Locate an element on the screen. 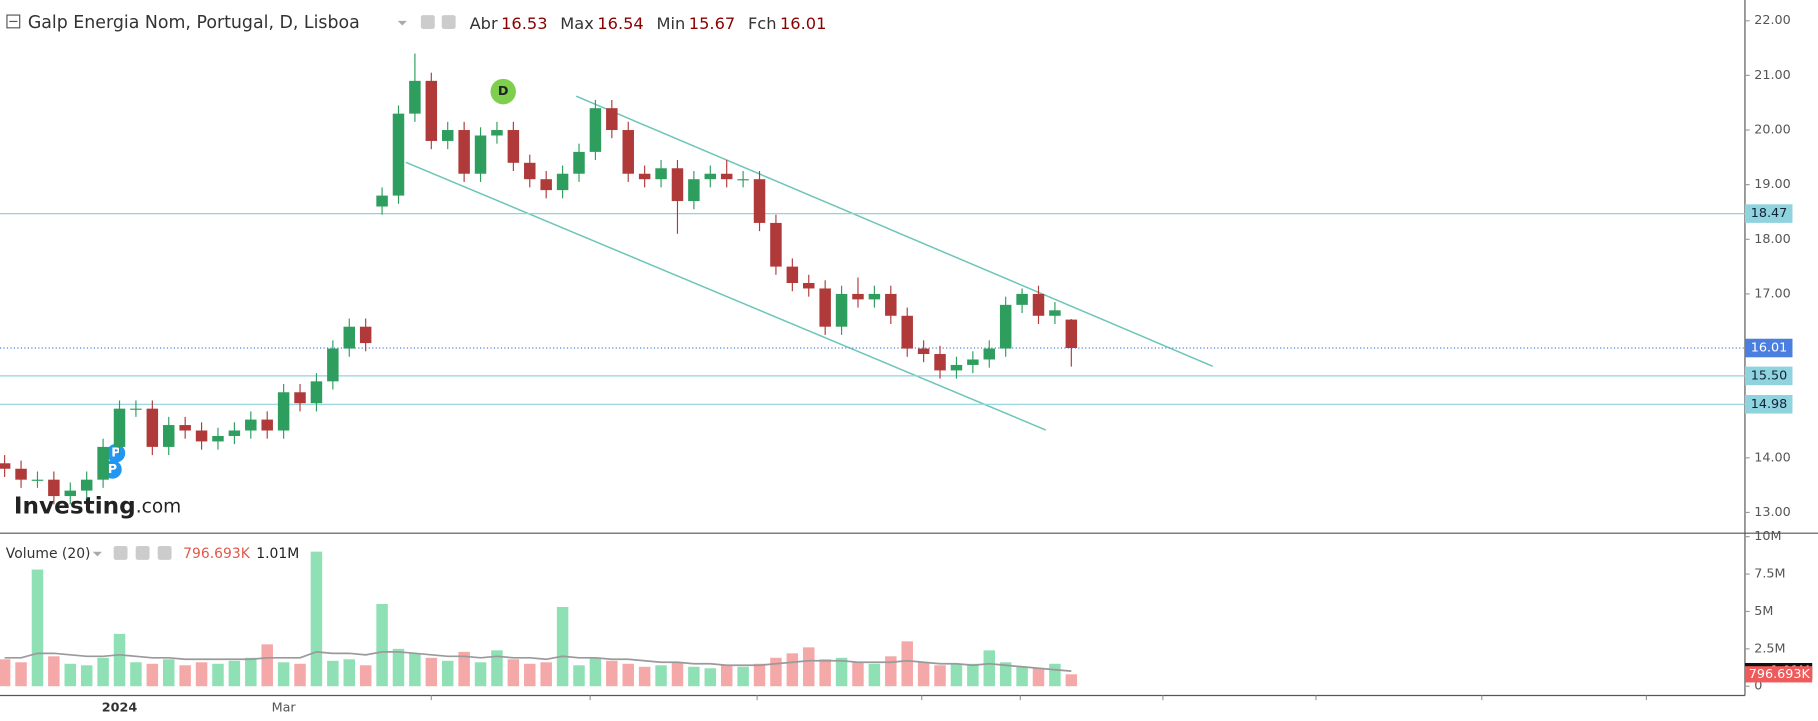  y-tick-label: 22.00 is located at coordinates (1772, 20).